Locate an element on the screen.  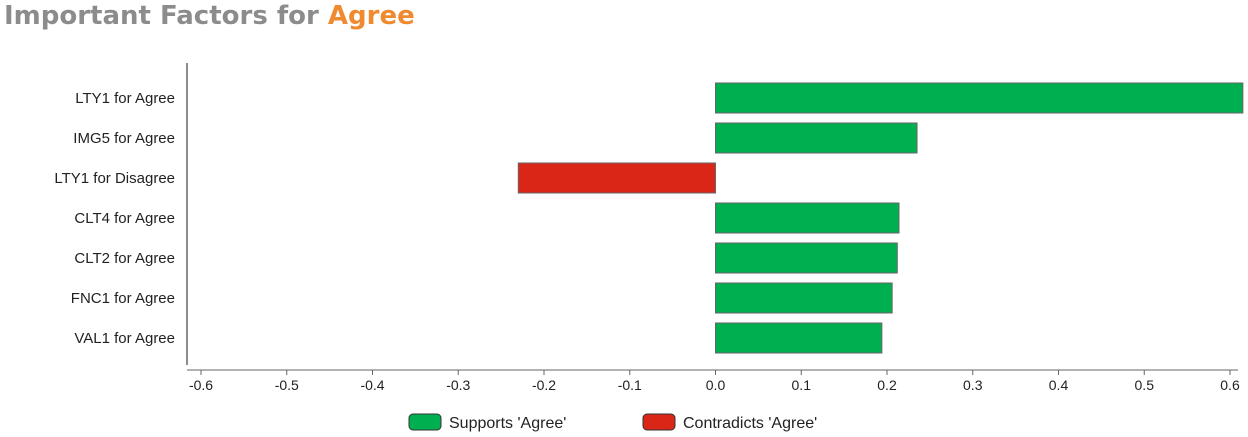
x-tick-label-7: 0.1 is located at coordinates (802, 385).